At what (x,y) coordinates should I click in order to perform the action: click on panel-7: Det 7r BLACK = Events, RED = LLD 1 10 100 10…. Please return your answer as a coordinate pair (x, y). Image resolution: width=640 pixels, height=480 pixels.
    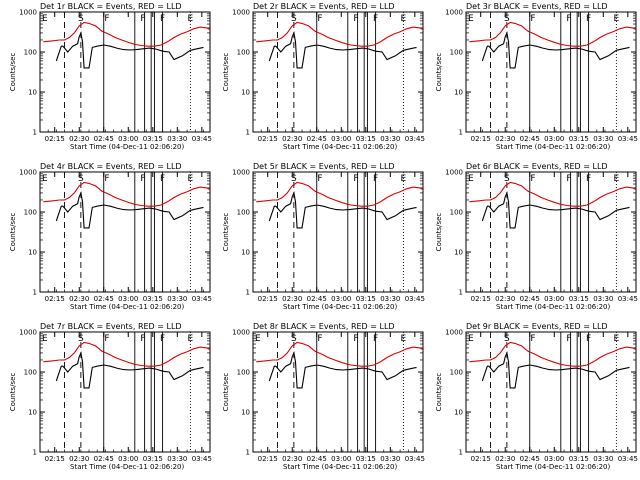
    Looking at the image, I should click on (110, 396).